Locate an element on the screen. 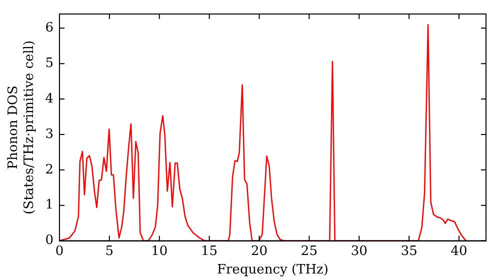  y-axis-title: Phonon DOS (States/THz·primitive cell) is located at coordinates (21, 127).